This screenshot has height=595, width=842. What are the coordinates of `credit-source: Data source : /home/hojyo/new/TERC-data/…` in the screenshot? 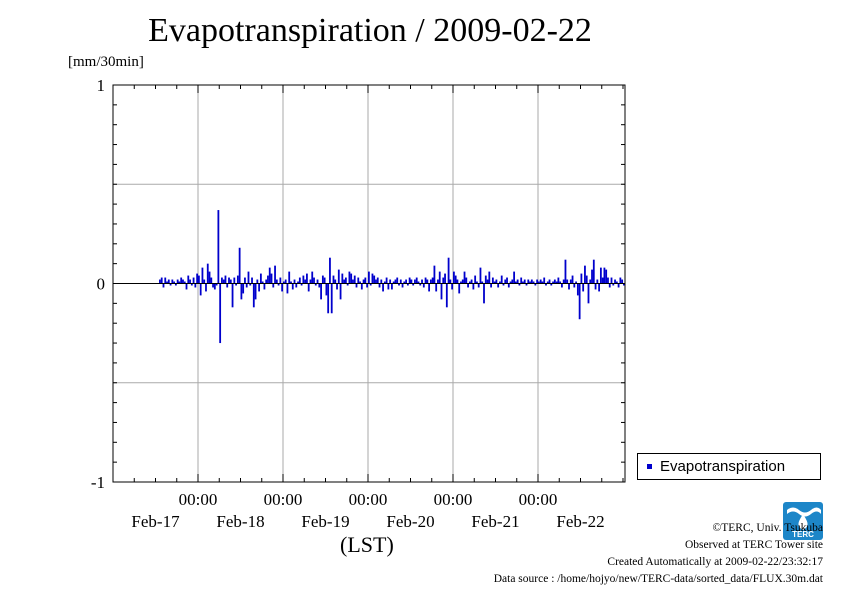 It's located at (658, 579).